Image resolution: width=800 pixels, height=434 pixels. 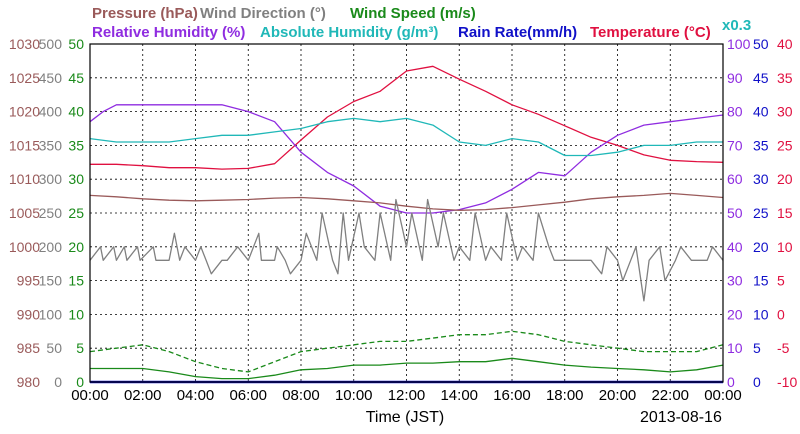 What do you see at coordinates (24, 179) in the screenshot?
I see `ytick-pressure-6: 1010` at bounding box center [24, 179].